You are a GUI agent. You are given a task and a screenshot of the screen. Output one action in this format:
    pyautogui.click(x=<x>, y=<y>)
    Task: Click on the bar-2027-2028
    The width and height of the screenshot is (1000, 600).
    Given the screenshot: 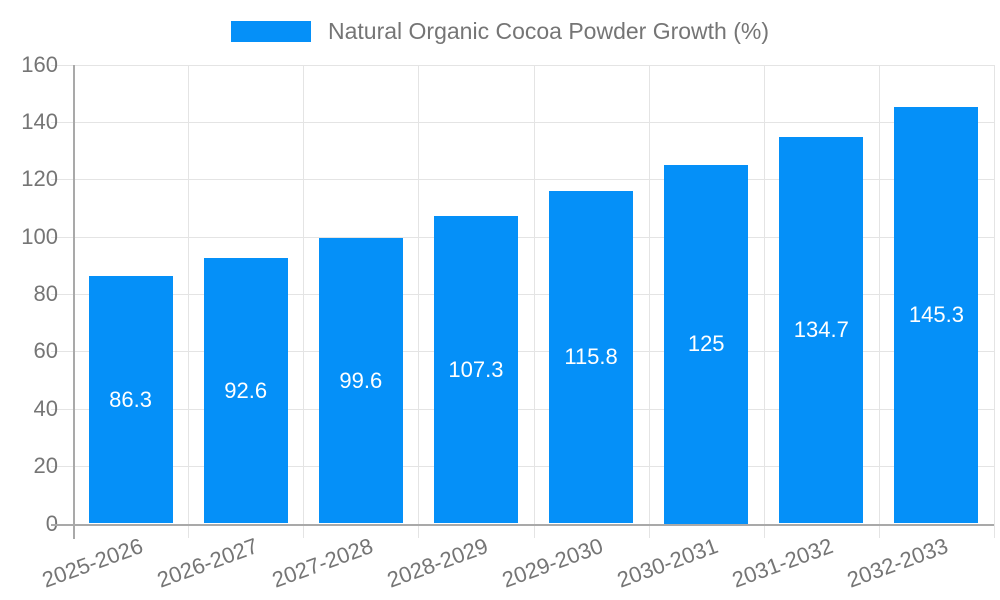 What is the action you would take?
    pyautogui.click(x=360, y=380)
    